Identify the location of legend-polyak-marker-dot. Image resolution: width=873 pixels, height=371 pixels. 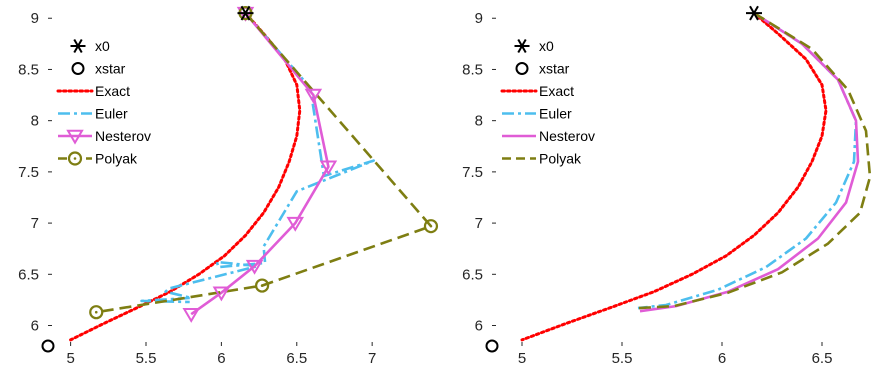
(75, 158).